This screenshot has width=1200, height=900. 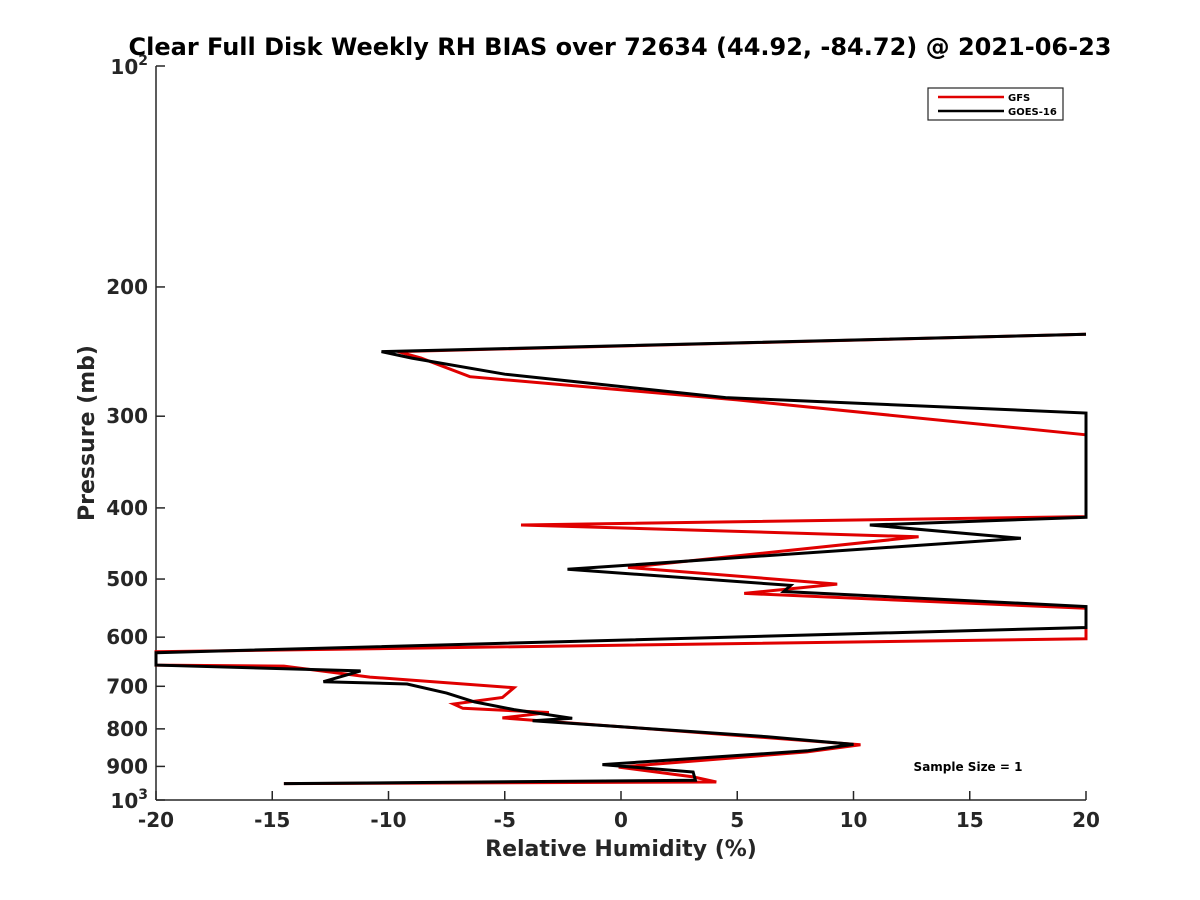 What do you see at coordinates (129, 66) in the screenshot?
I see `y-limit-label: 102` at bounding box center [129, 66].